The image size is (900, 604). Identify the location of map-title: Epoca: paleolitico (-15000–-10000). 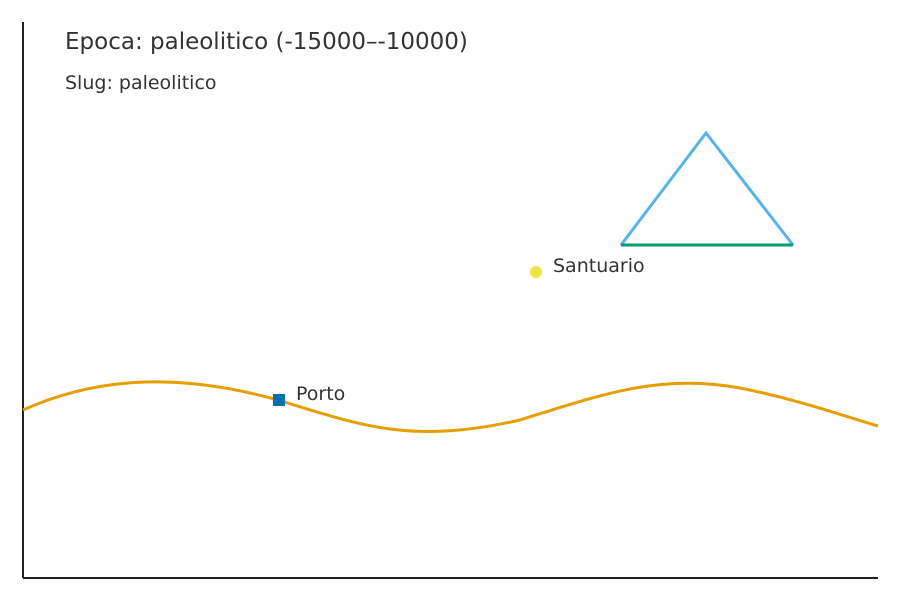
(266, 42).